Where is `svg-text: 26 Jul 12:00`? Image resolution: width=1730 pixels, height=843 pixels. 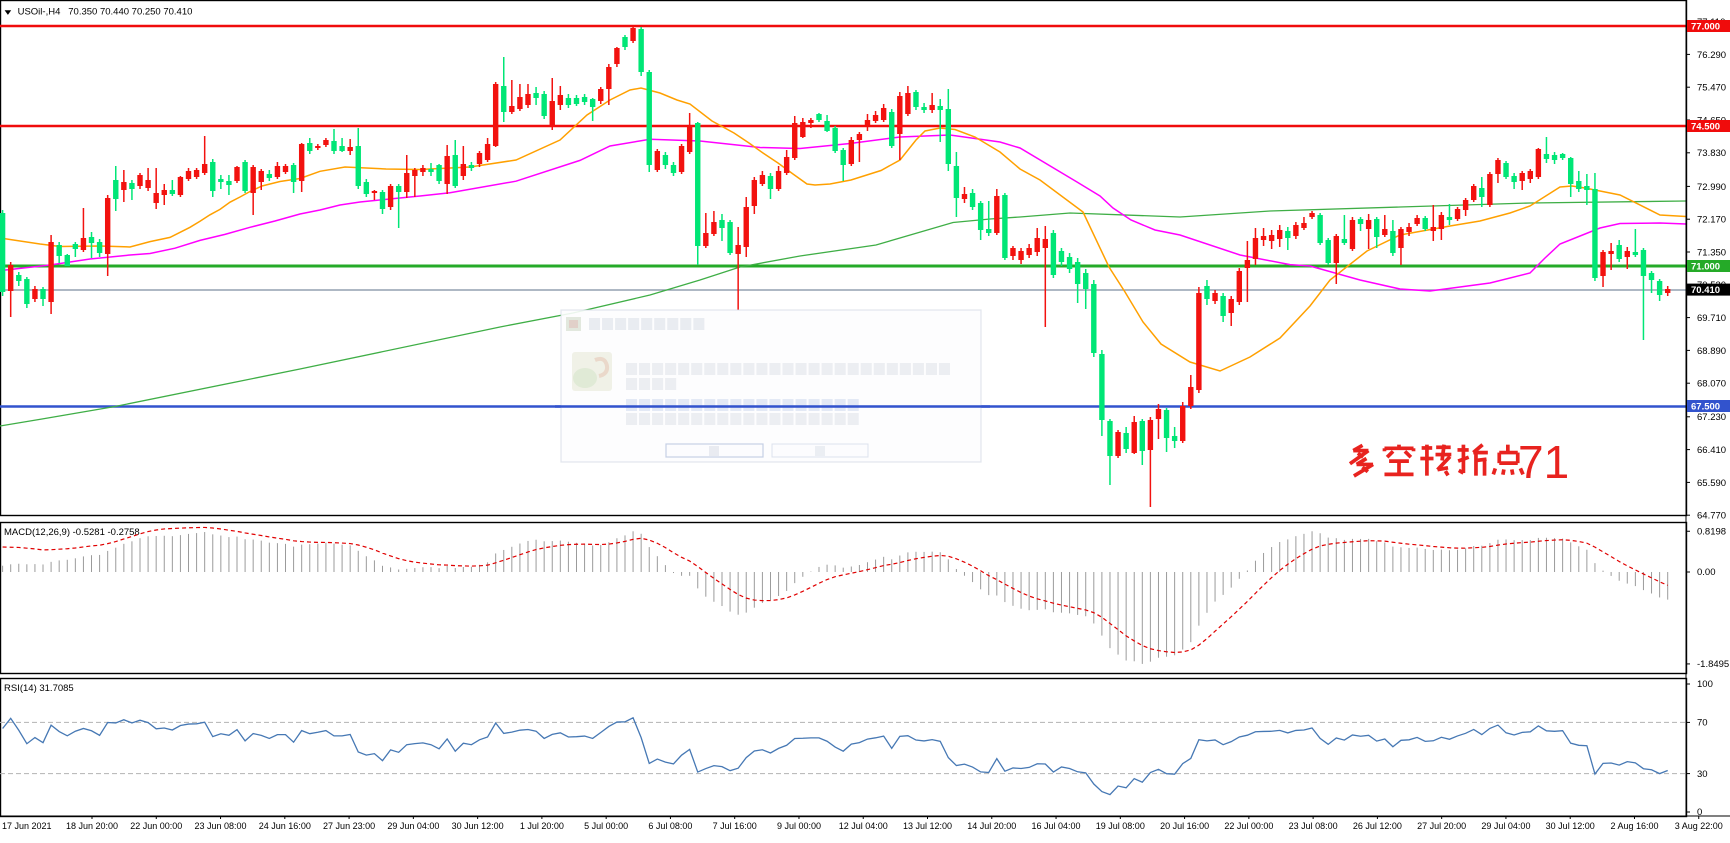
svg-text: 26 Jul 12:00 is located at coordinates (1377, 826).